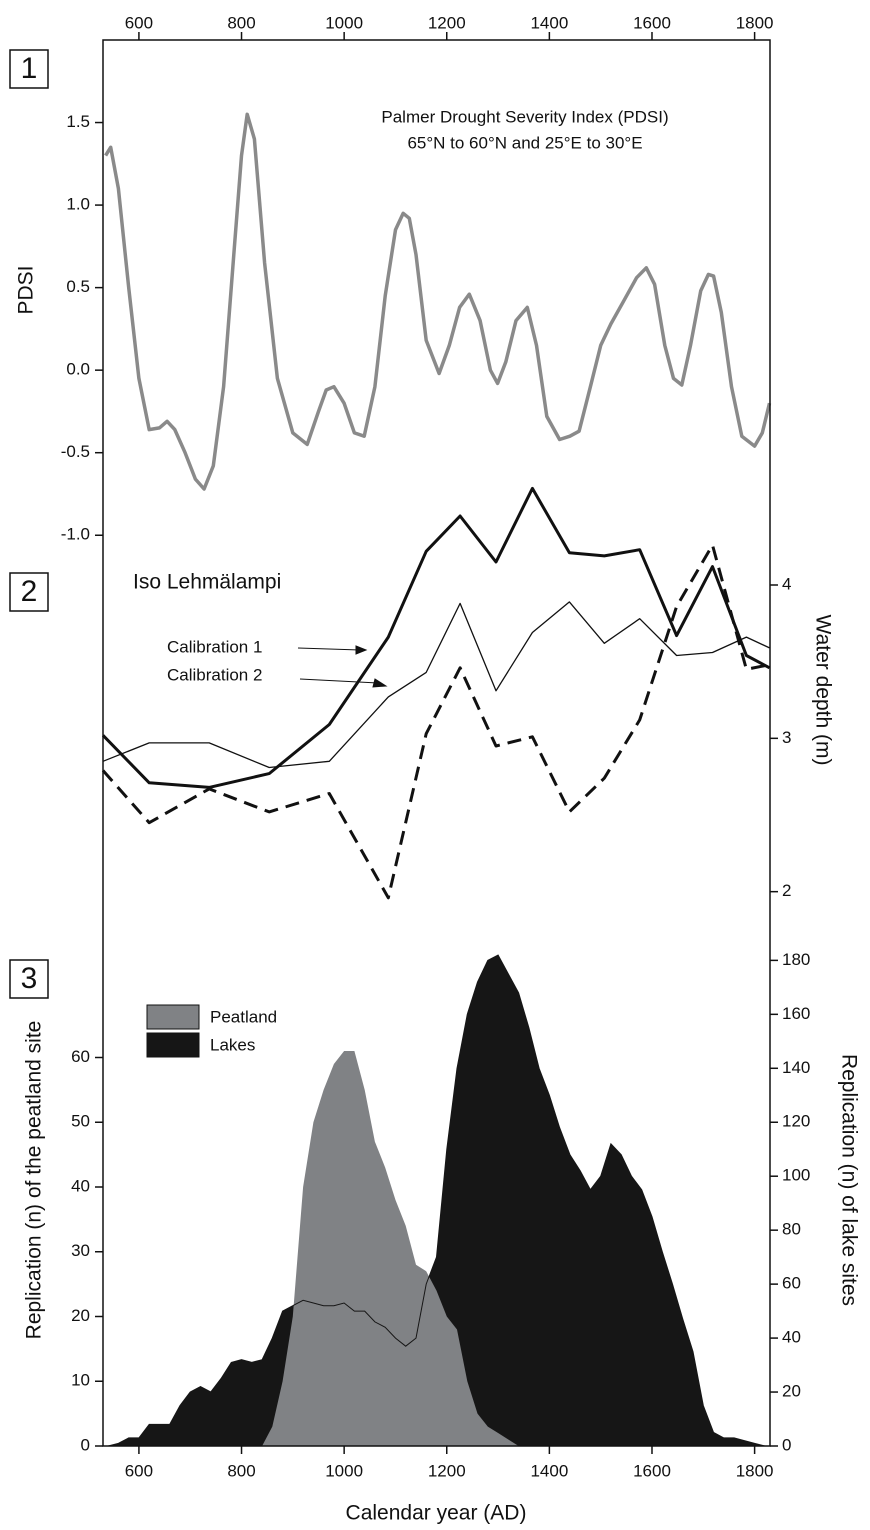 Image resolution: width=870 pixels, height=1530 pixels. Describe the element at coordinates (786, 583) in the screenshot. I see `y2-tick-label: 4` at that location.